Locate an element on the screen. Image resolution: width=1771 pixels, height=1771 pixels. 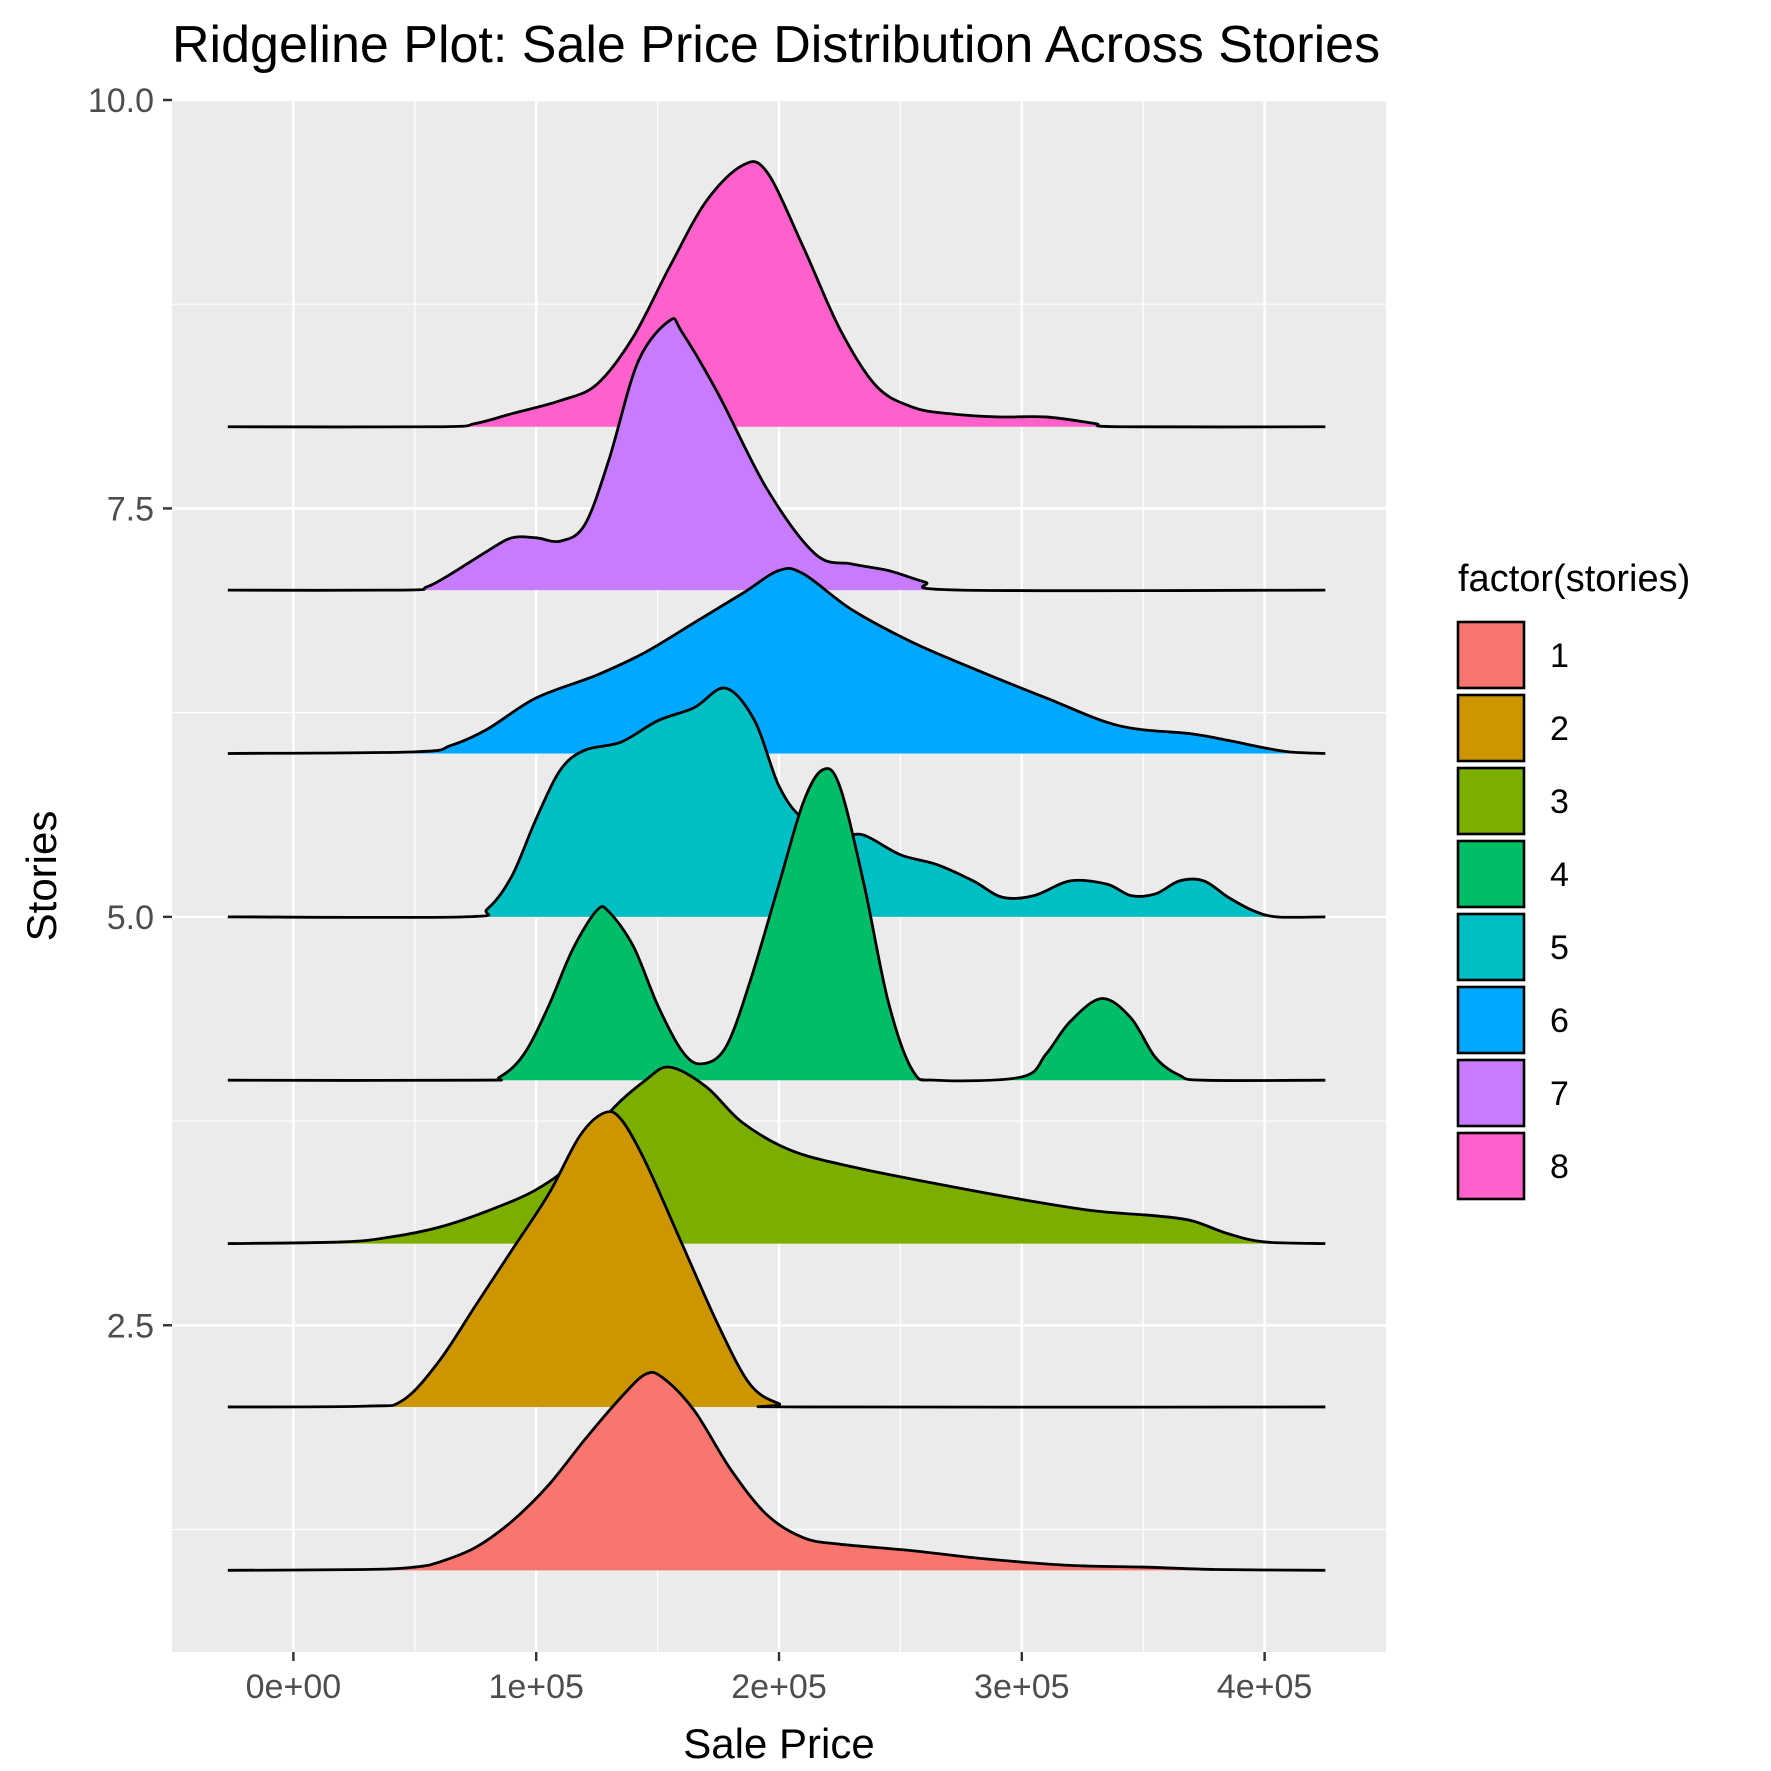
x-axis-title: Sale Price is located at coordinates (778, 1743).